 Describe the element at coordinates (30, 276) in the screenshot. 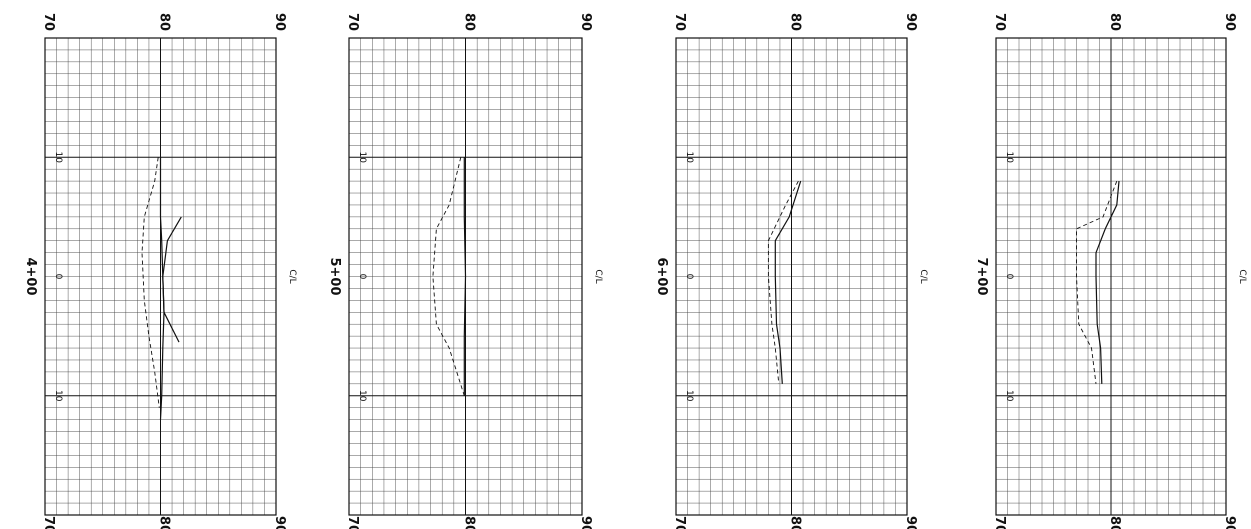

I see `station-label: 4+00` at that location.